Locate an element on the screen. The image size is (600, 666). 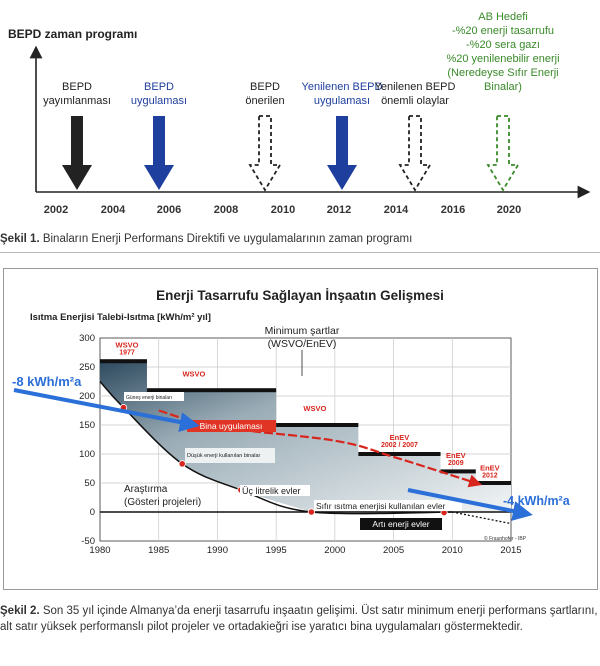
fig1-event-2-arrow is located at coordinates (265, 153).